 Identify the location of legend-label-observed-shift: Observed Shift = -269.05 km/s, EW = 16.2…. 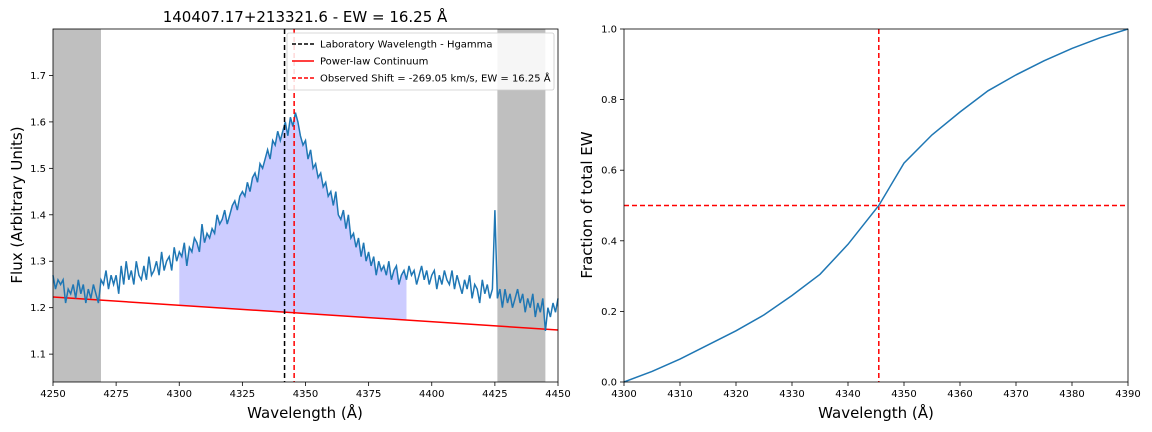
(435, 78).